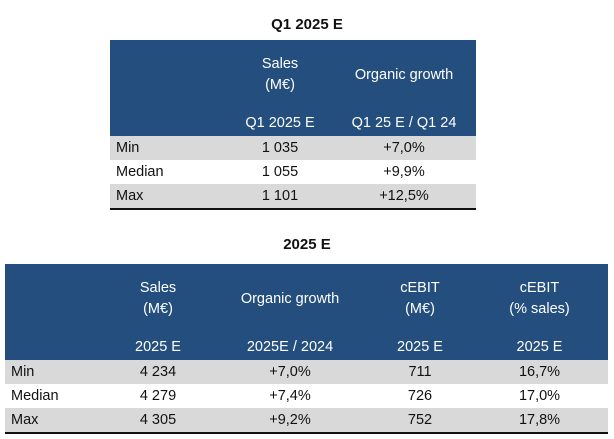  Describe the element at coordinates (420, 299) in the screenshot. I see `t2-header-cebit: cEBIT (M€)` at that location.